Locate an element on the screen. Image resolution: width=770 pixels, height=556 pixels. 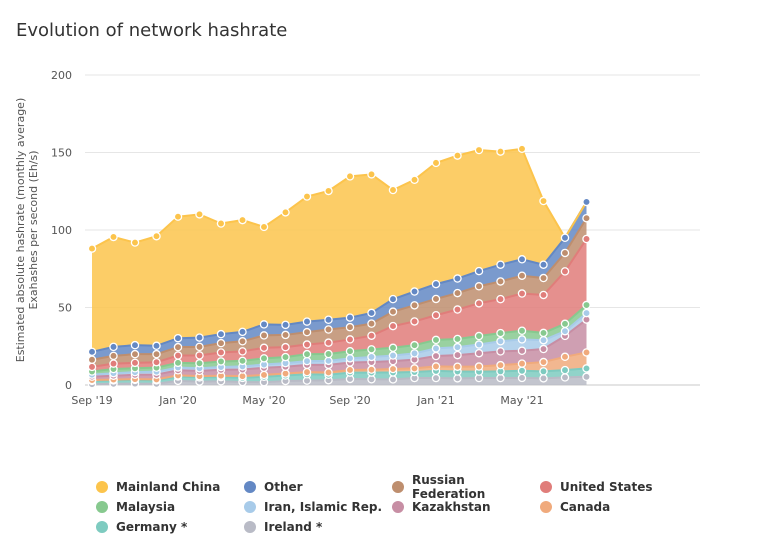
legend-item-germany: Germany * is located at coordinates (170, 527).